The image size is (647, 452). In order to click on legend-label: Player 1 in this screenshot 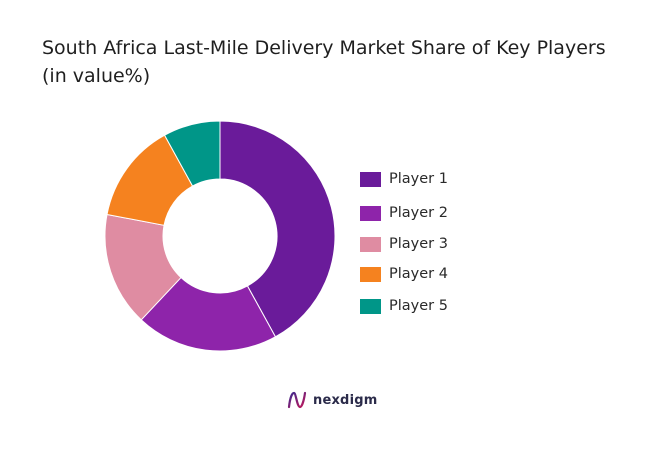, I will do `click(418, 179)`.